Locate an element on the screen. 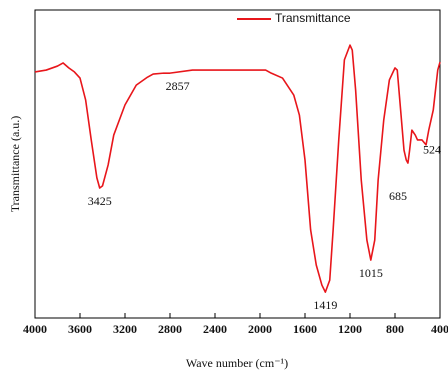  peak-label: 1015 is located at coordinates (371, 273).